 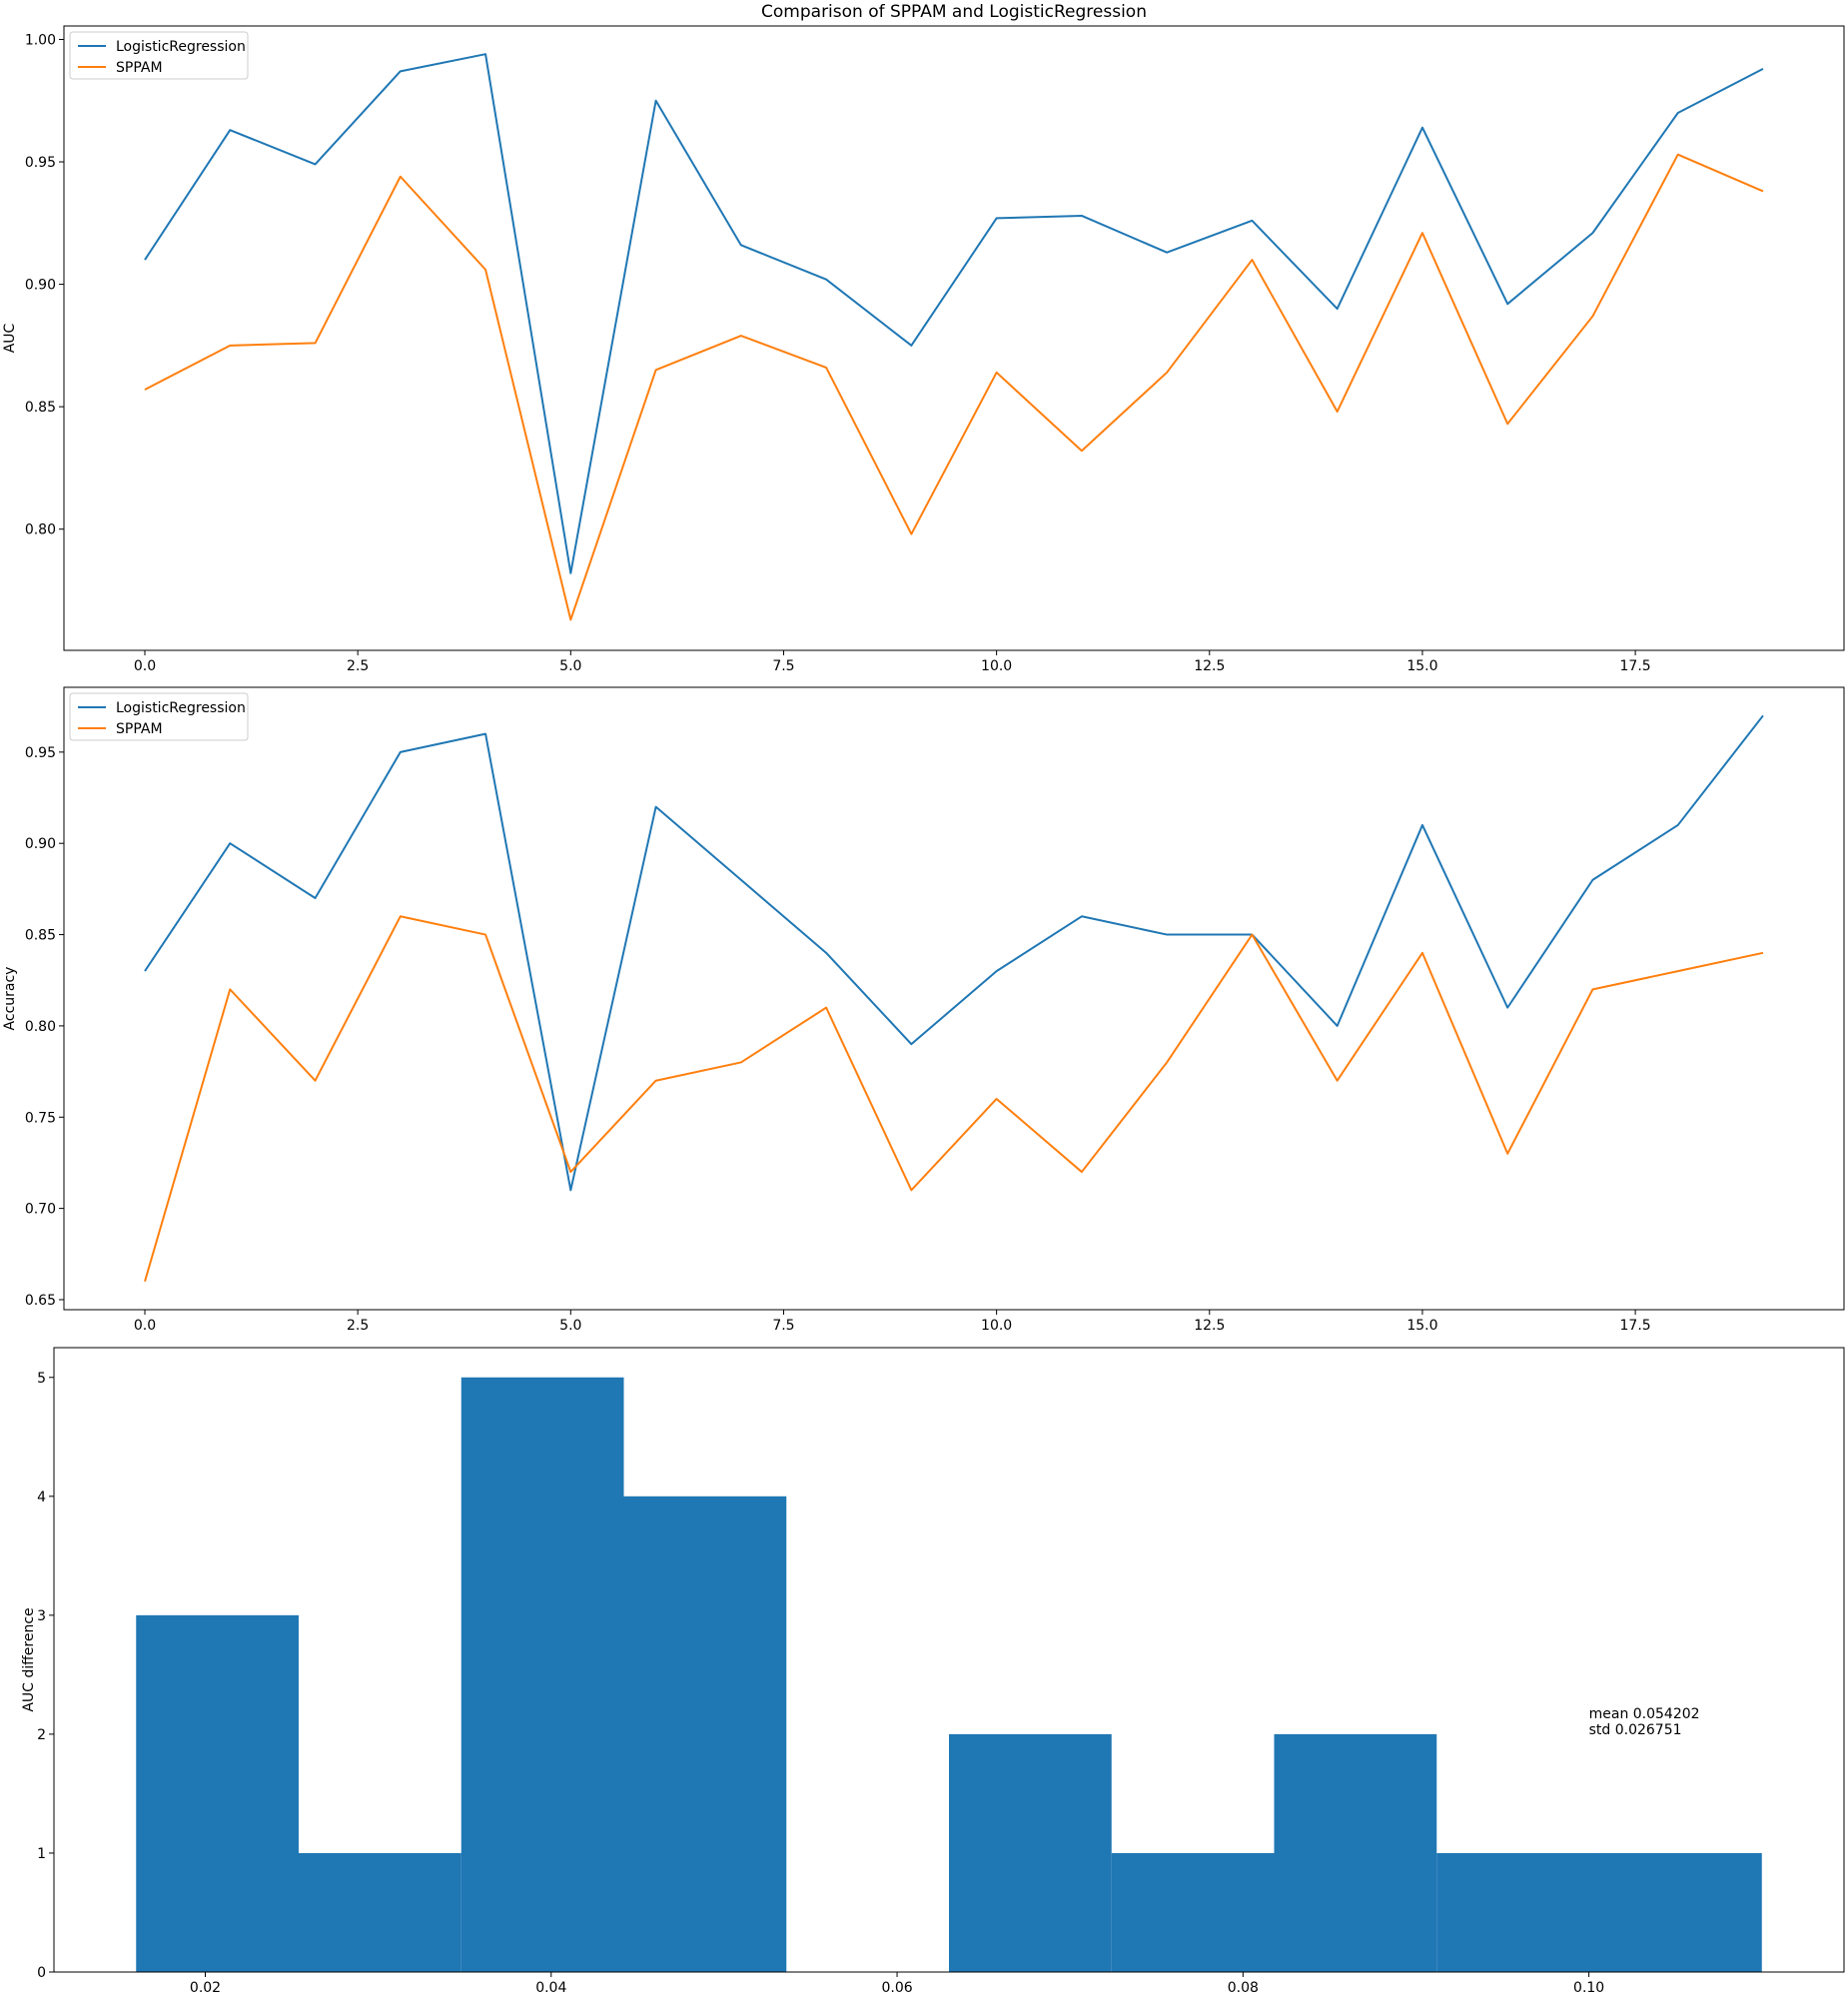 I want to click on auc-legend-label-logisticregression: LogisticRegression, so click(x=181, y=47).